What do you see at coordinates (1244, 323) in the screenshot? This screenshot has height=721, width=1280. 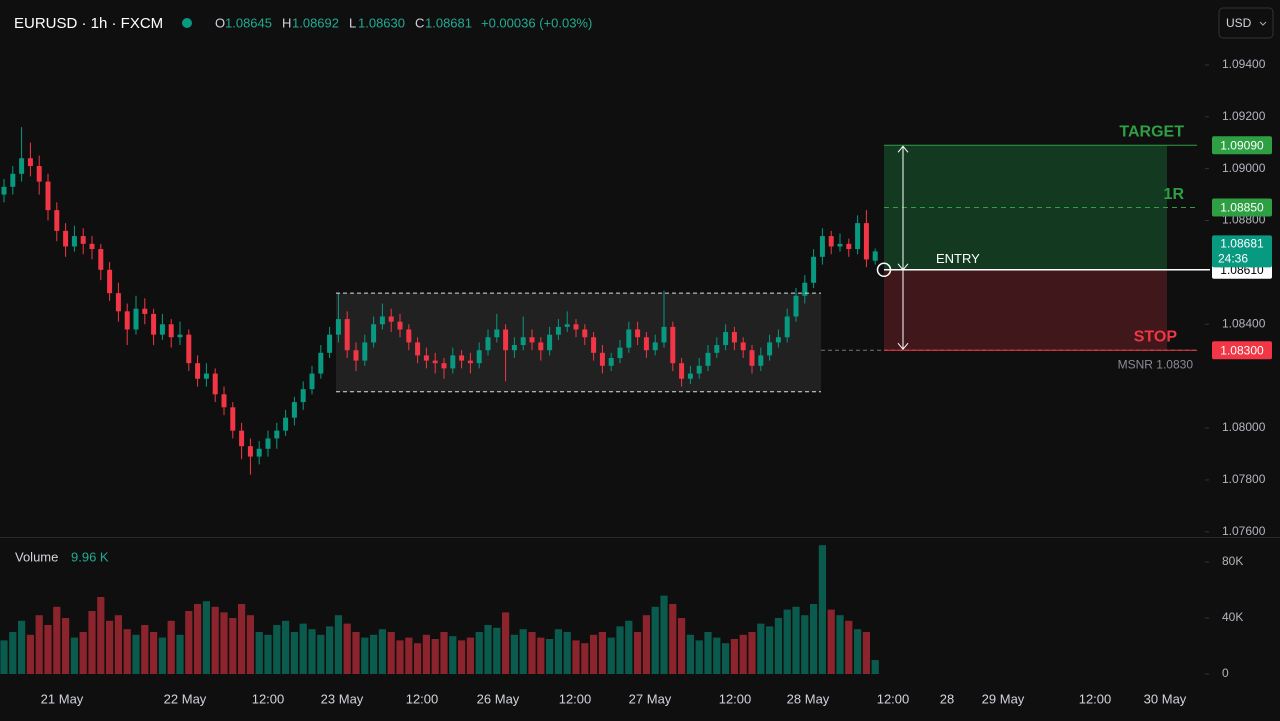 I see `y-tick-label: 1.08400` at bounding box center [1244, 323].